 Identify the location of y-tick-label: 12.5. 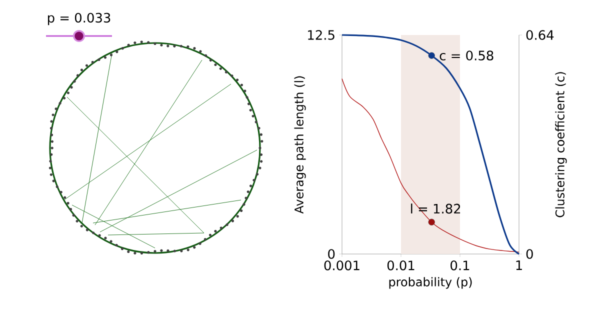
(321, 35).